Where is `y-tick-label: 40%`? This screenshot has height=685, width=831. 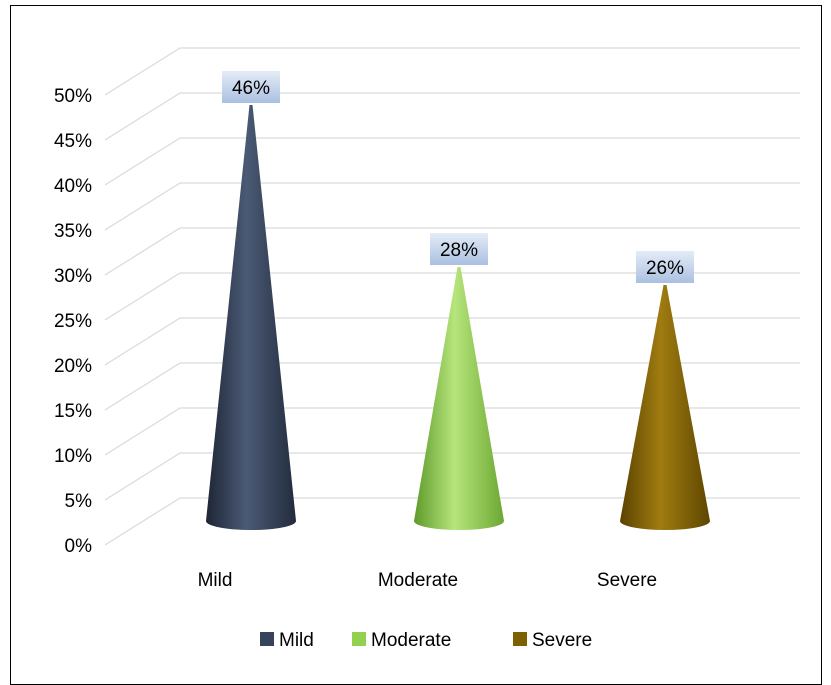 y-tick-label: 40% is located at coordinates (73, 186).